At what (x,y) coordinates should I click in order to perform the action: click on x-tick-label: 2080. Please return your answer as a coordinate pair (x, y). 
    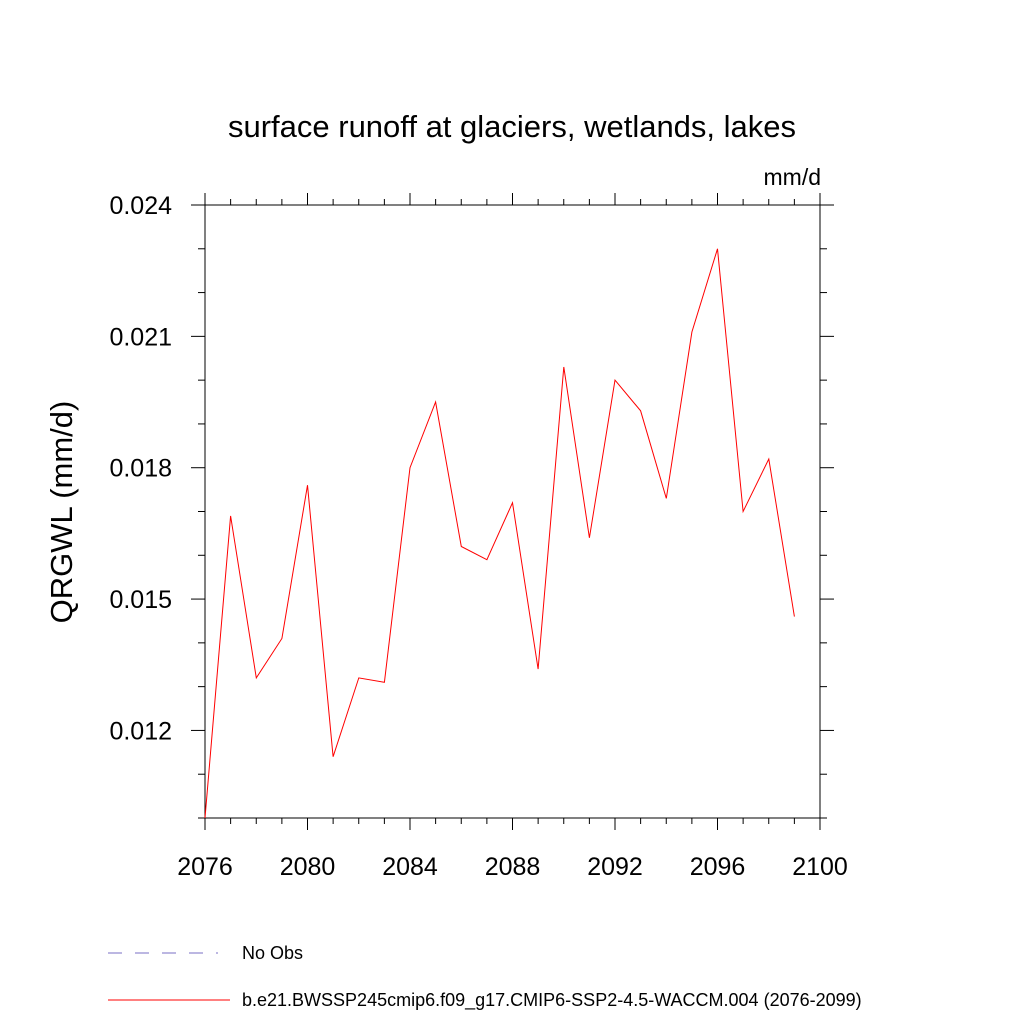
    Looking at the image, I should click on (308, 867).